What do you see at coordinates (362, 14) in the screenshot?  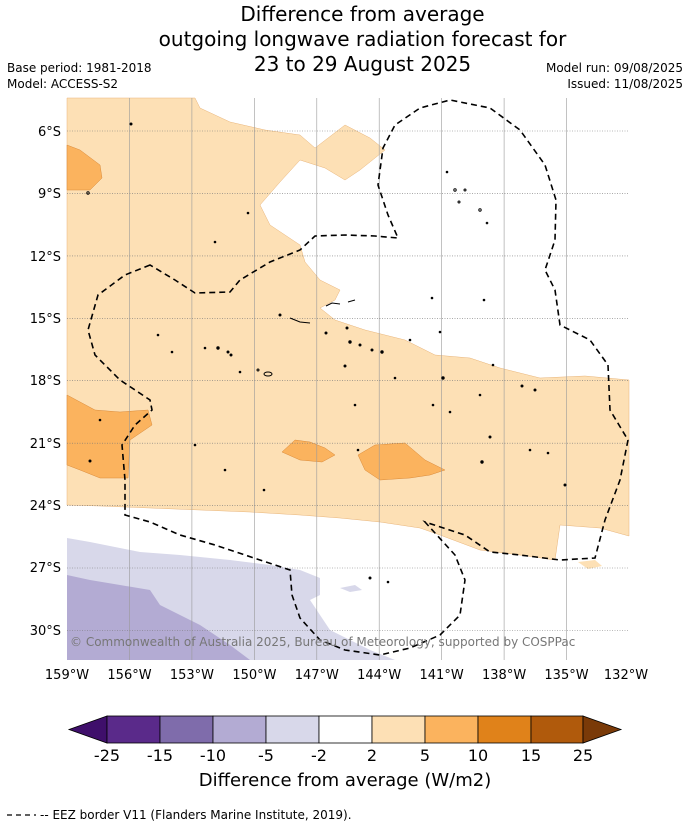 I see `title-line-1: Difference from average` at bounding box center [362, 14].